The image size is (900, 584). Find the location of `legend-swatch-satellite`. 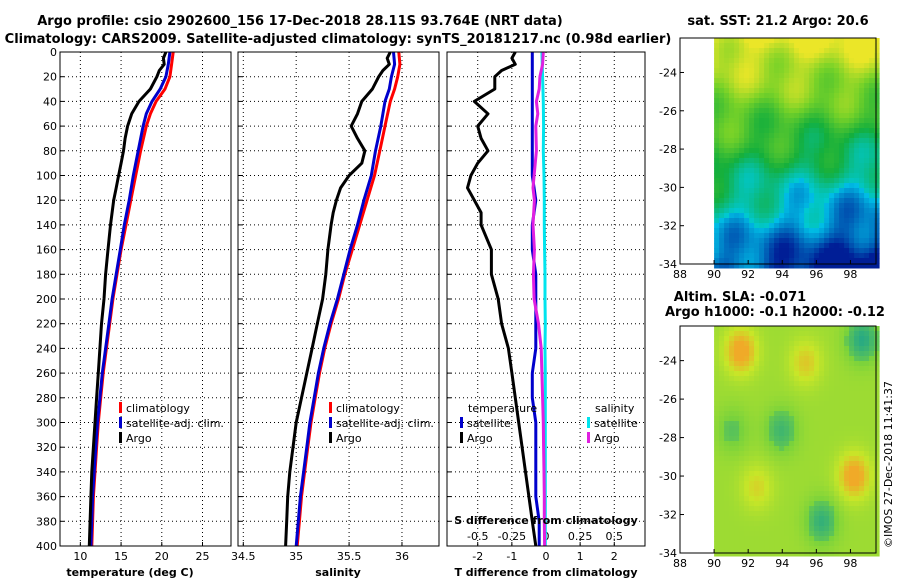

legend-swatch-satellite is located at coordinates (120, 422).